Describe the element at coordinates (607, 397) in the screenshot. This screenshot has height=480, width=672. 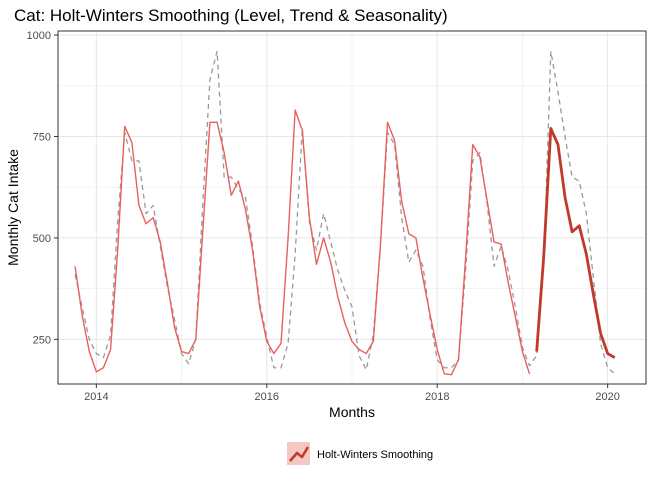
I see `x-tick-label: 2020` at that location.